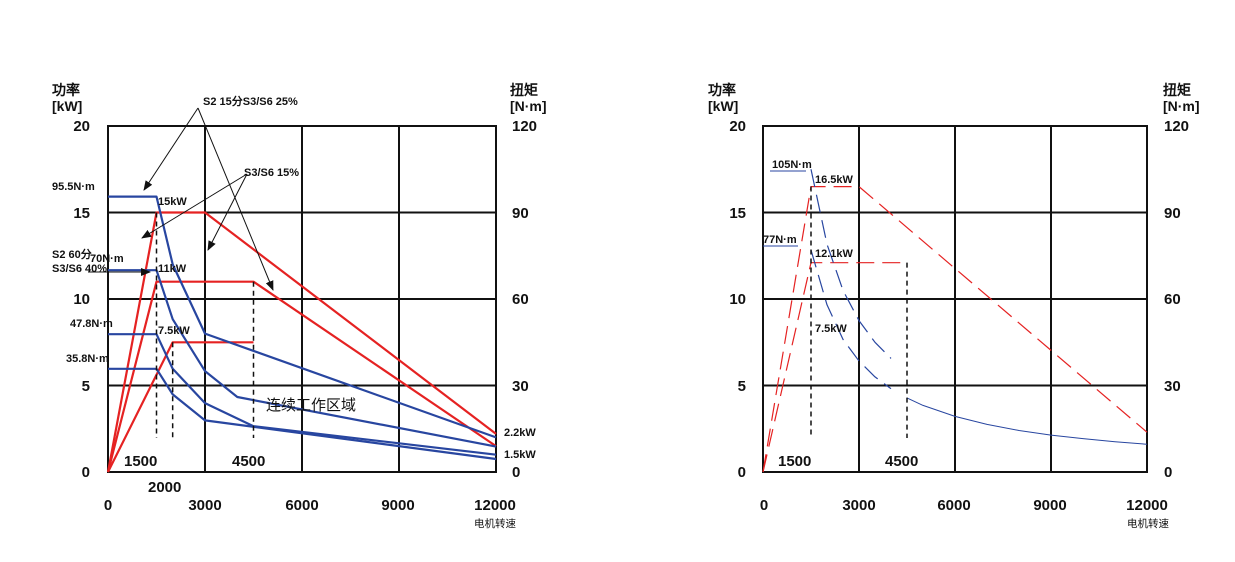 Image resolution: width=1235 pixels, height=562 pixels. What do you see at coordinates (107, 259) in the screenshot?
I see `torque-label: 70N·m` at bounding box center [107, 259].